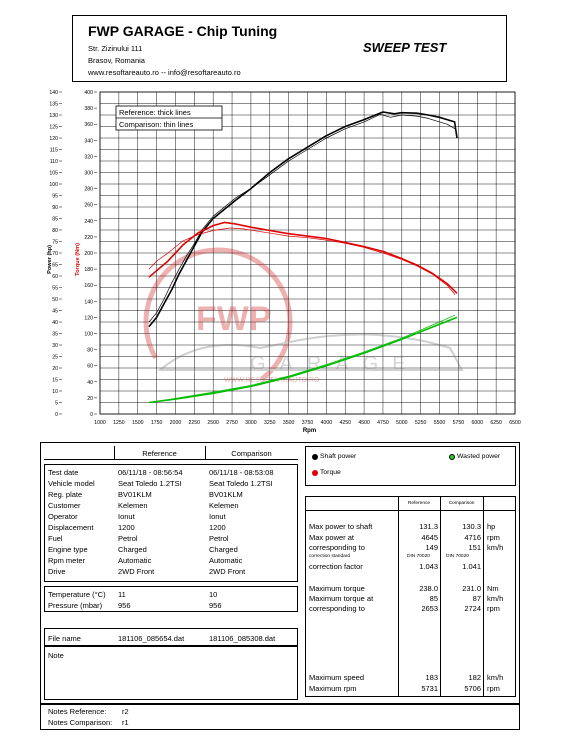 The image size is (580, 750). What do you see at coordinates (53, 174) in the screenshot?
I see `power-tick-label: 105` at bounding box center [53, 174].